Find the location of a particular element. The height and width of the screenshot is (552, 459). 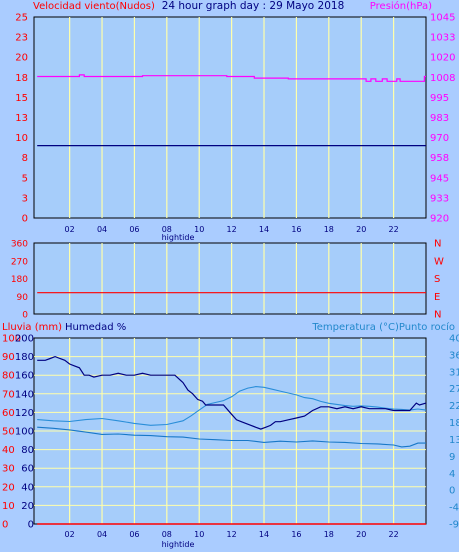

humidity-axis-tick-1: 20 is located at coordinates (27, 506).